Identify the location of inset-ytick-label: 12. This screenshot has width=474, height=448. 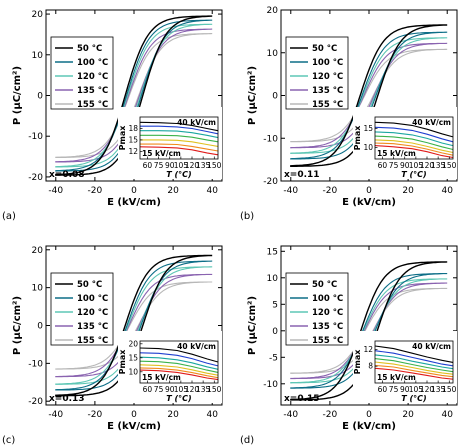
(368, 349).